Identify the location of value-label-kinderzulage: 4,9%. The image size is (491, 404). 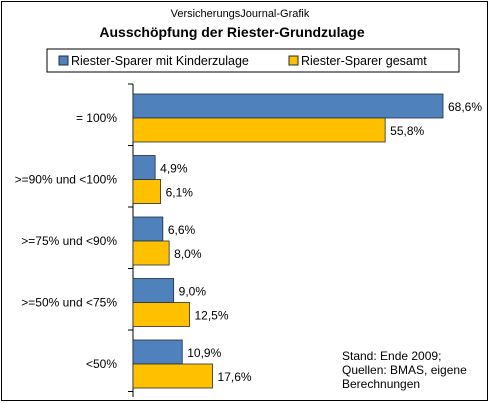
(174, 169).